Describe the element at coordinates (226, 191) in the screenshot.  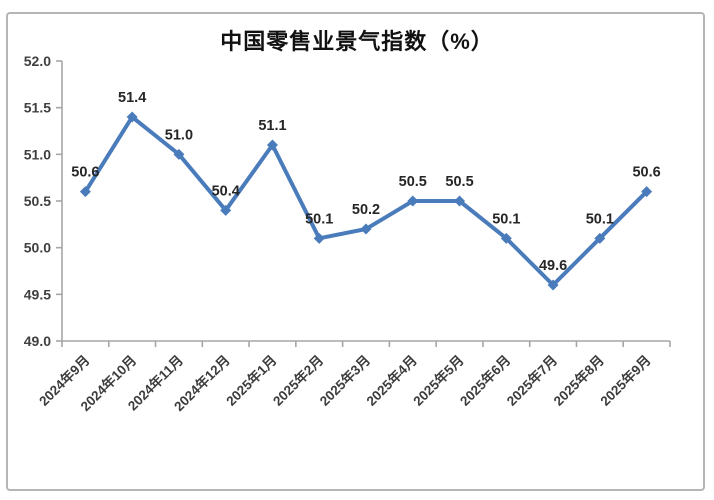
I see `data-point-label: 50.4` at that location.